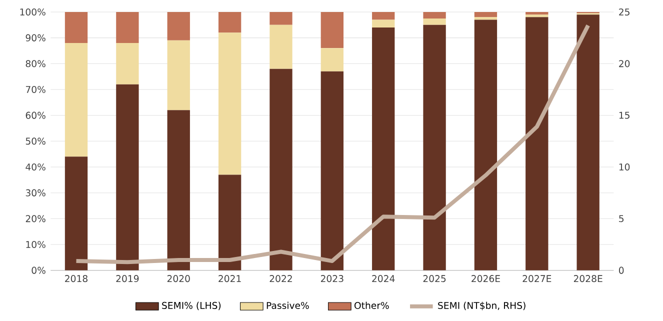 Image resolution: width=663 pixels, height=321 pixels. Describe the element at coordinates (39, 270) in the screenshot. I see `y-tick-label: 0%` at that location.